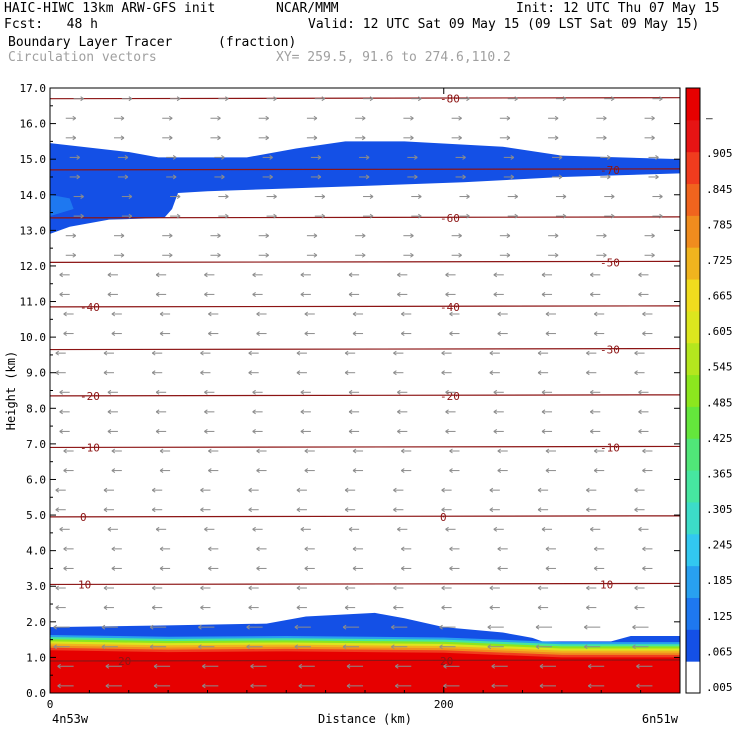  Describe the element at coordinates (719, 189) in the screenshot. I see `colorbar-label: .845` at that location.